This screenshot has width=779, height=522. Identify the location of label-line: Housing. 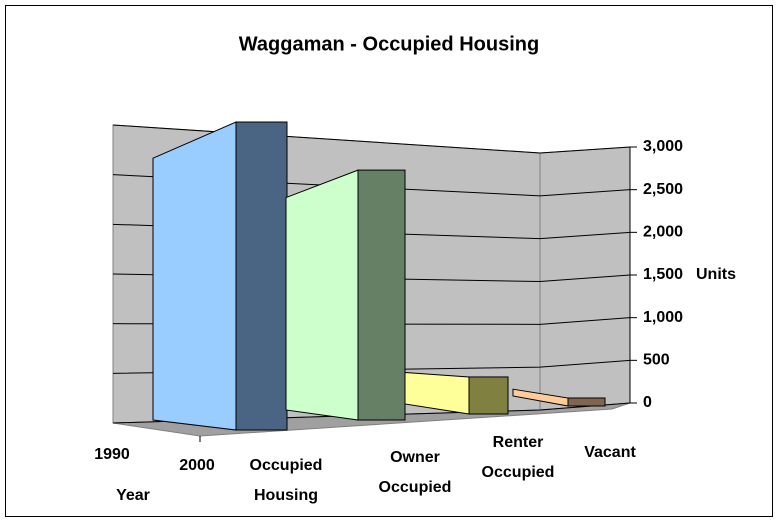
(286, 495).